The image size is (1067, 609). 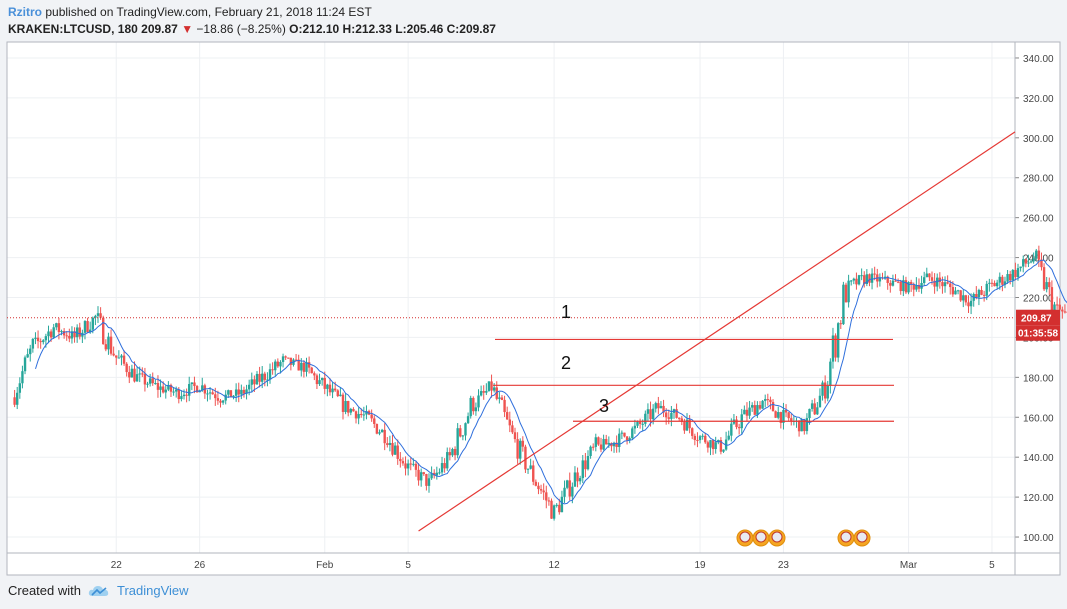 What do you see at coordinates (152, 590) in the screenshot?
I see `brand-label: TradingView` at bounding box center [152, 590].